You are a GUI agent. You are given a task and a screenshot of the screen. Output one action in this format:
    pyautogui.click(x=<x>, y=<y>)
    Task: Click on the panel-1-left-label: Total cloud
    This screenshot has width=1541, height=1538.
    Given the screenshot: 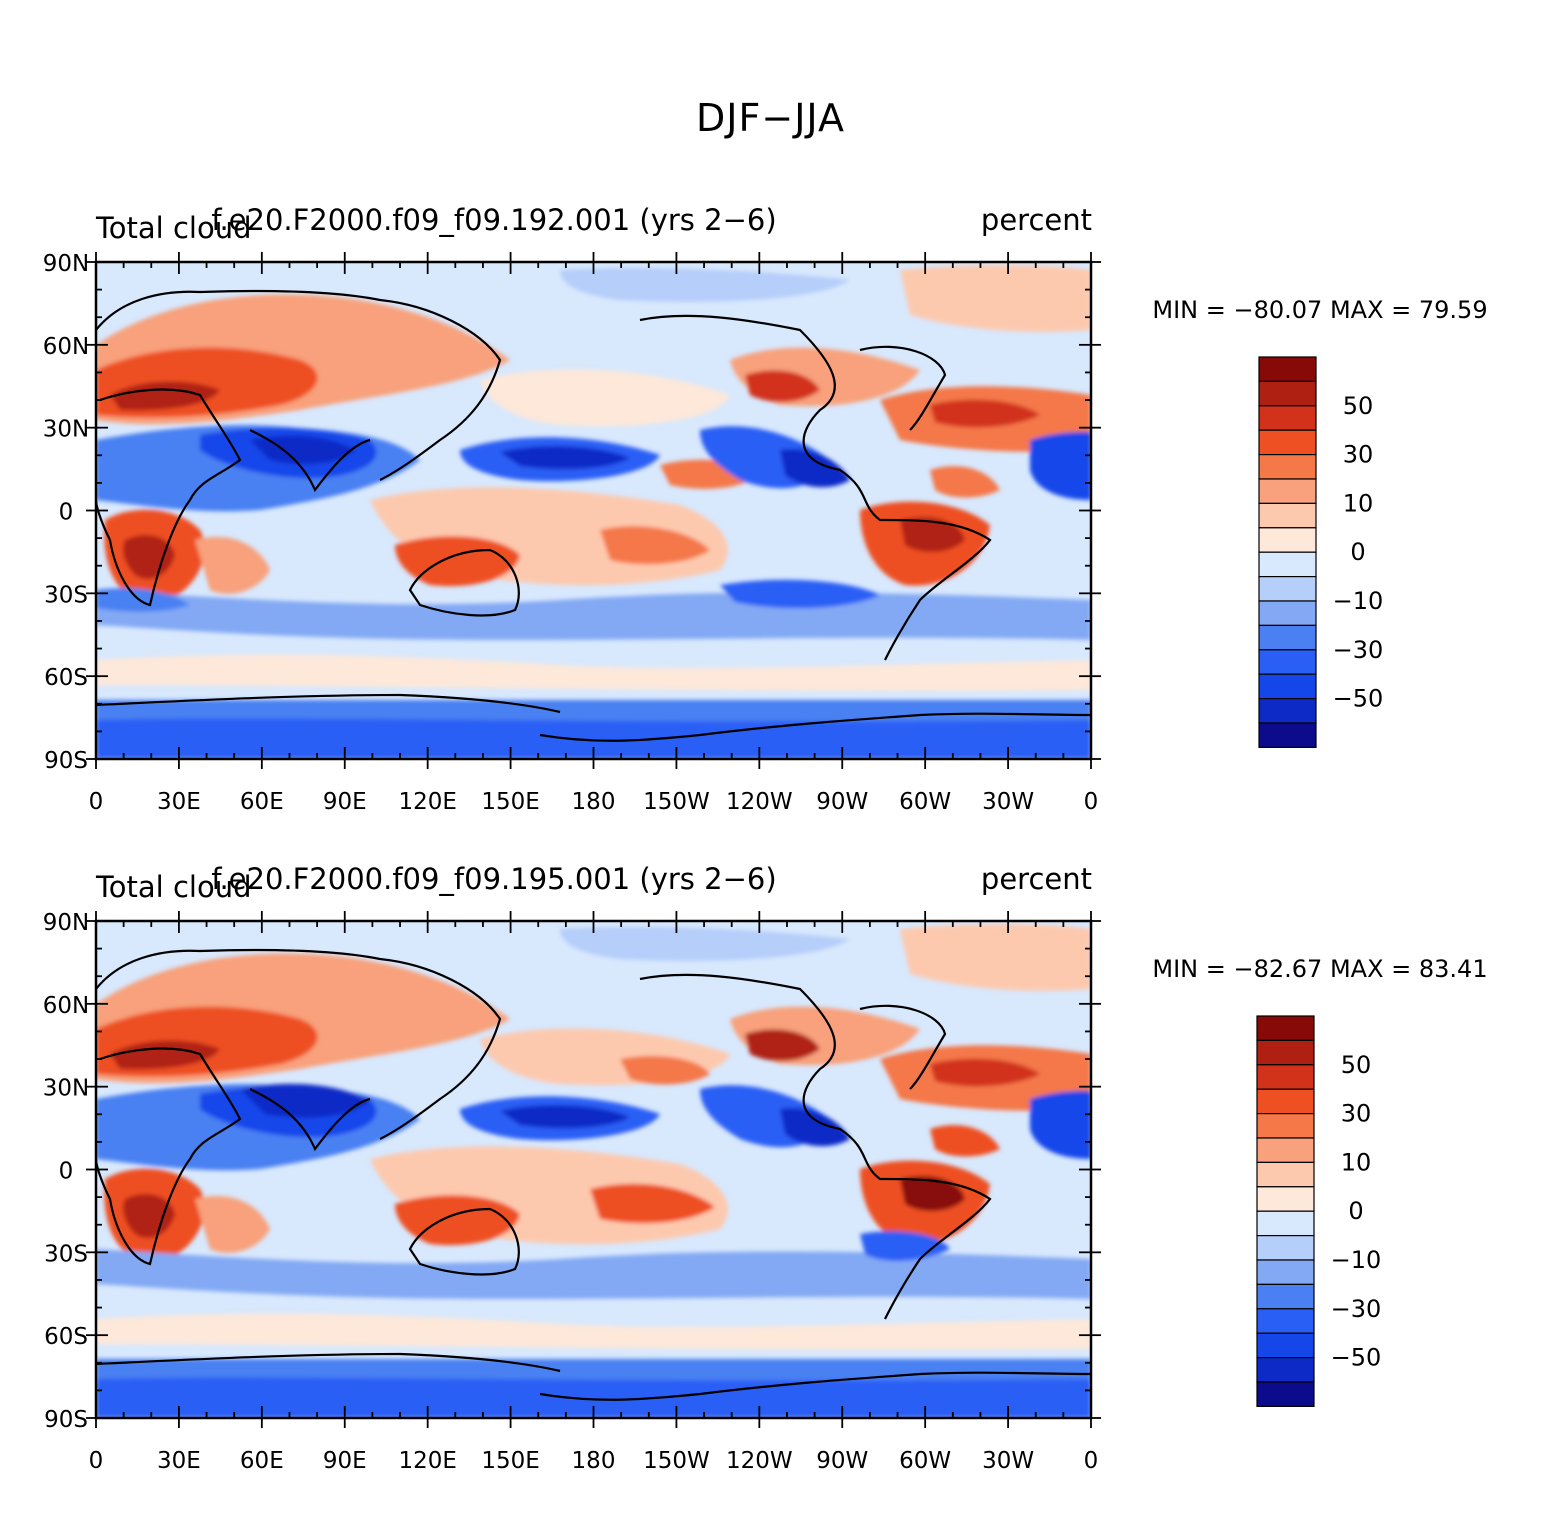 What is the action you would take?
    pyautogui.click(x=173, y=228)
    